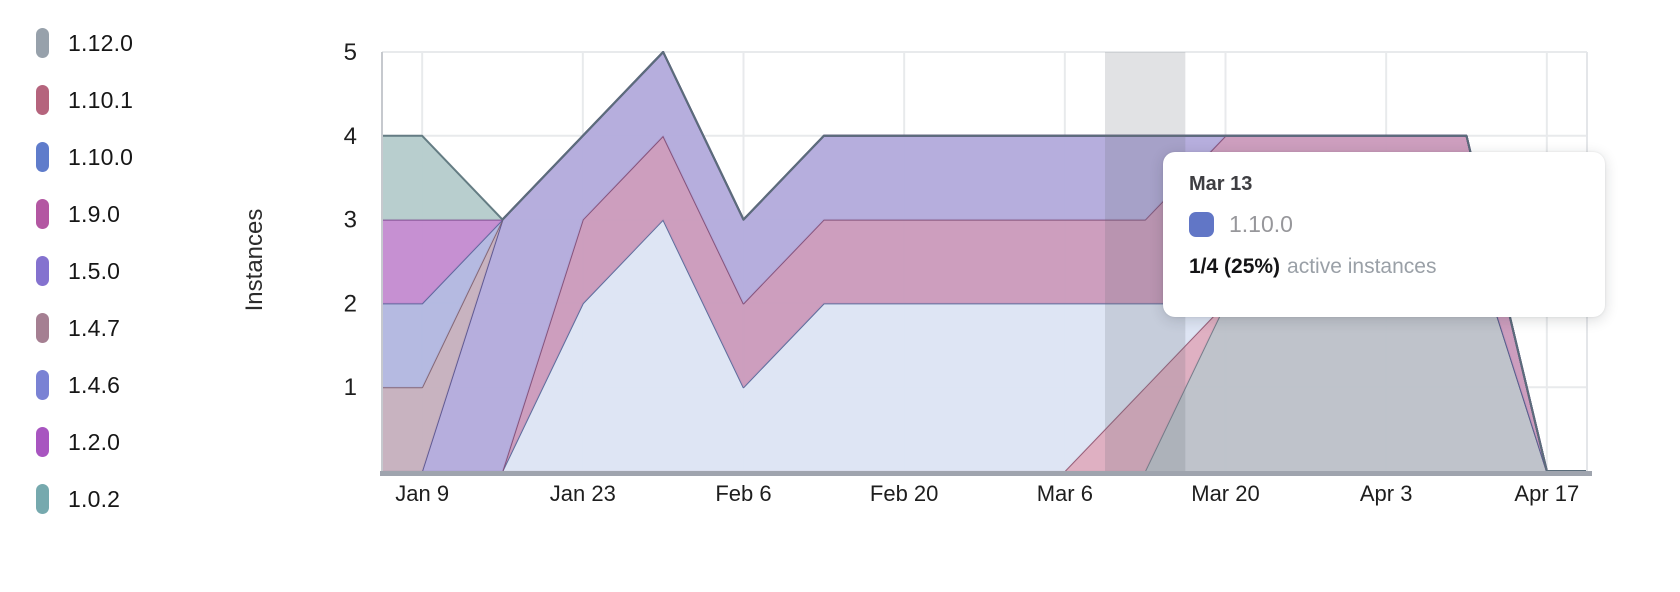 Image resolution: width=1680 pixels, height=592 pixels. I want to click on tooltip-value: 1/4 (25%) active instances, so click(1384, 267).